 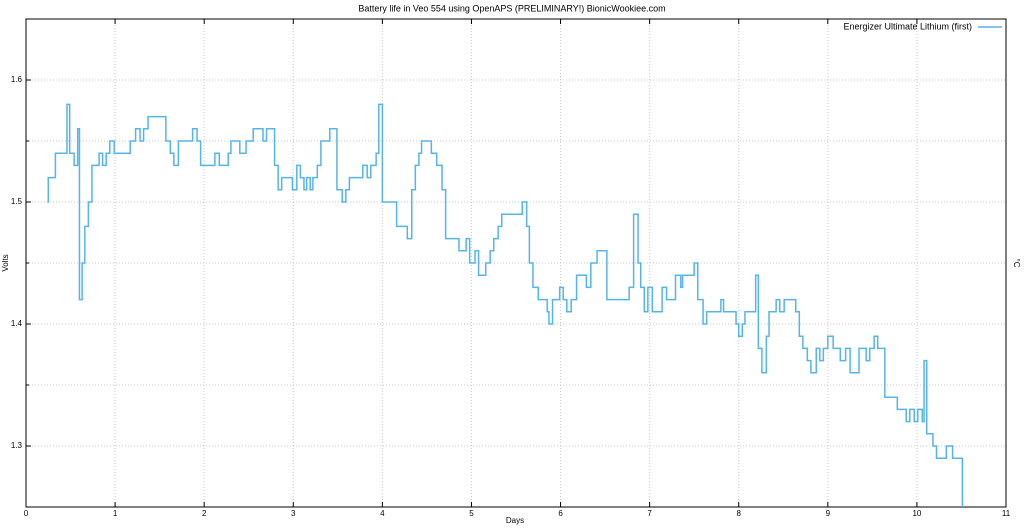 I want to click on x-tick-label: 3, so click(x=293, y=513).